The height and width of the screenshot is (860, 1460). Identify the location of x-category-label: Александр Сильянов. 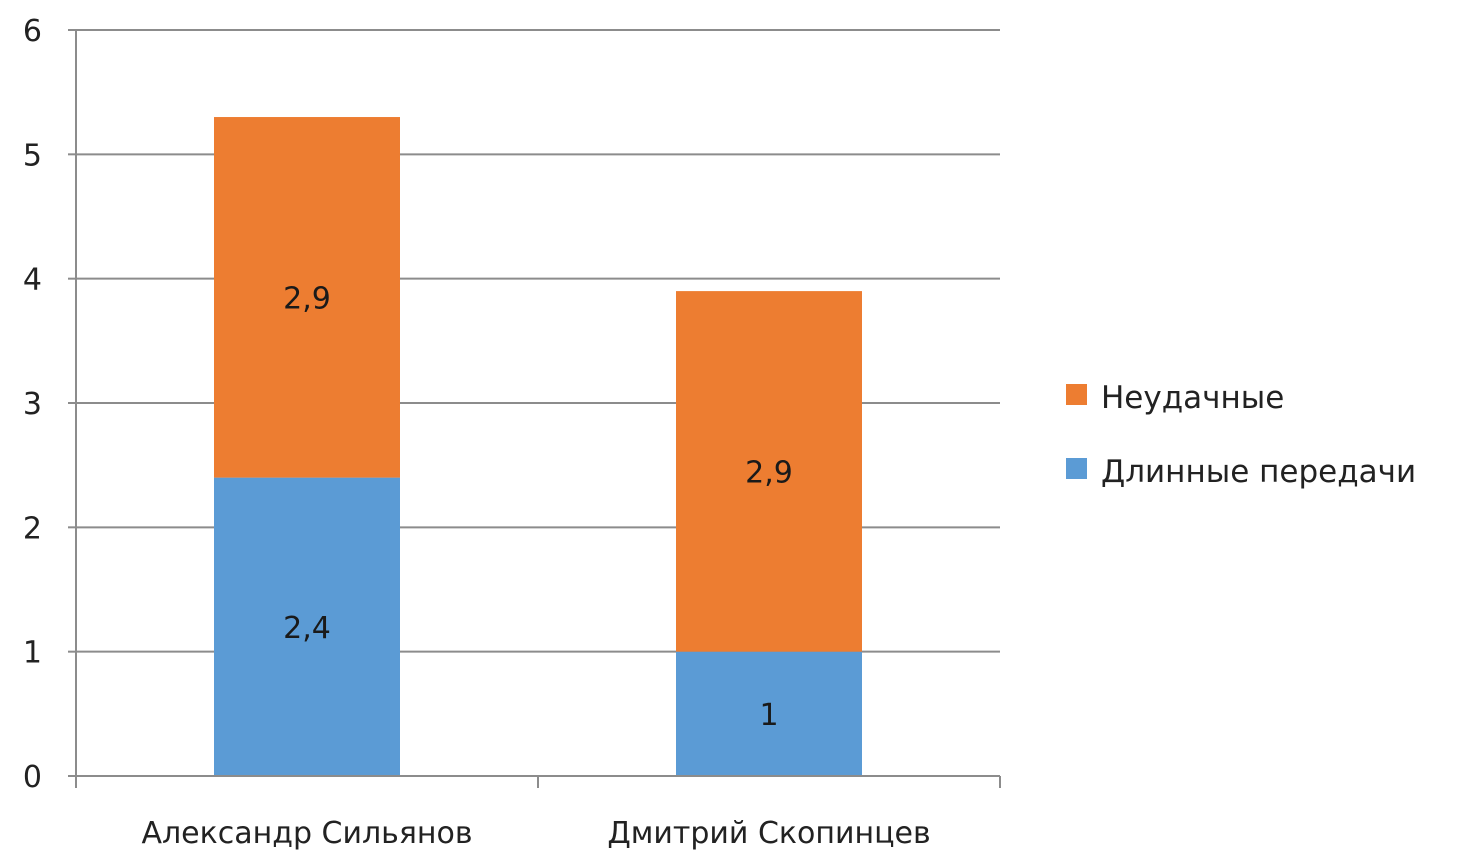
(306, 833).